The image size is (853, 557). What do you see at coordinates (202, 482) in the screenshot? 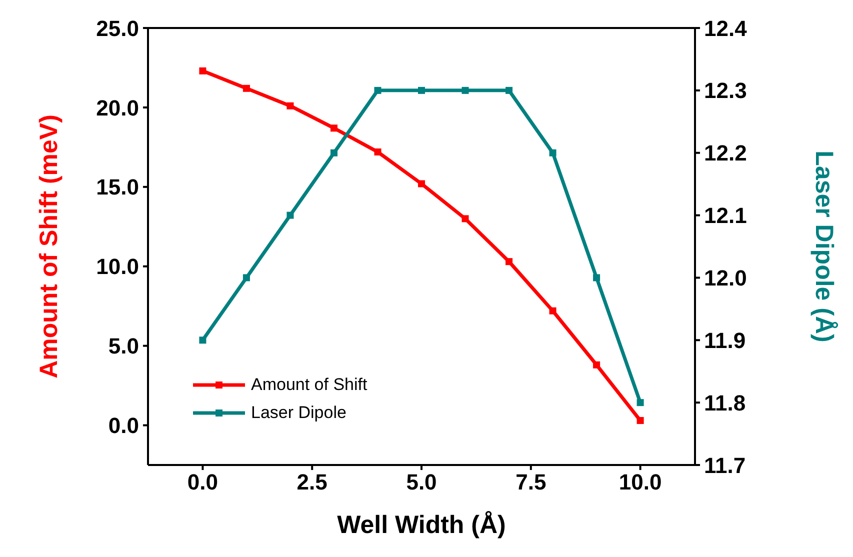
I see `x-tick-label: 0.0` at bounding box center [202, 482].